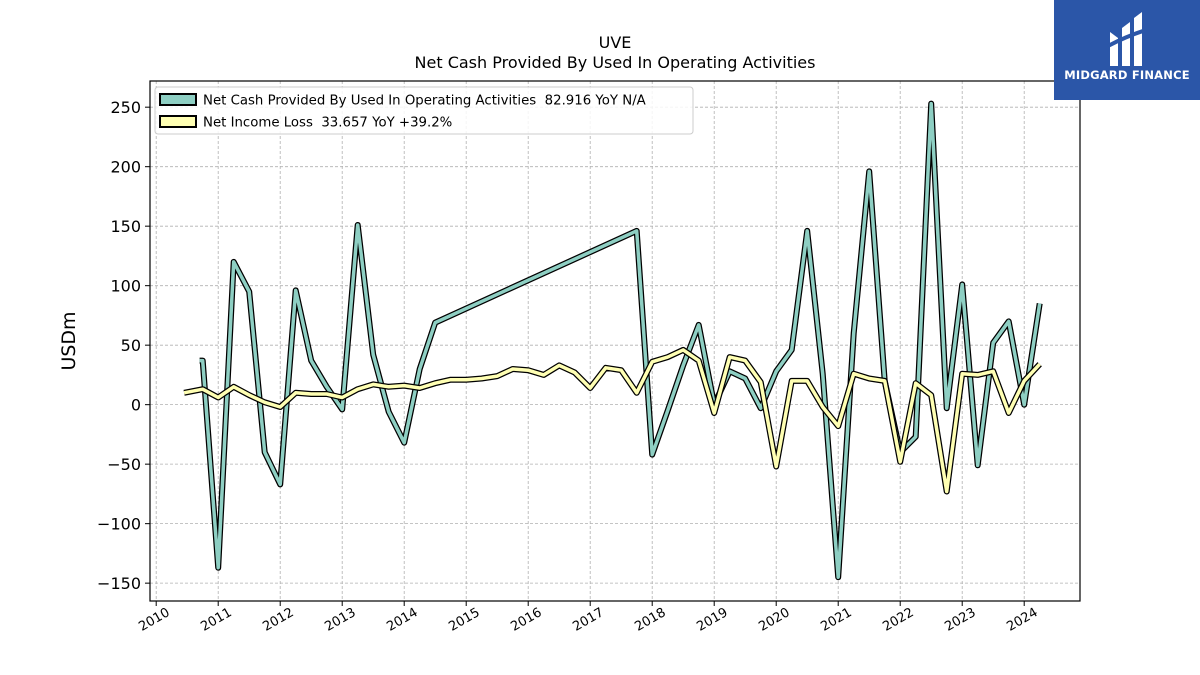 This screenshot has width=1200, height=675. Describe the element at coordinates (124, 464) in the screenshot. I see `y-tick-label: −50` at that location.